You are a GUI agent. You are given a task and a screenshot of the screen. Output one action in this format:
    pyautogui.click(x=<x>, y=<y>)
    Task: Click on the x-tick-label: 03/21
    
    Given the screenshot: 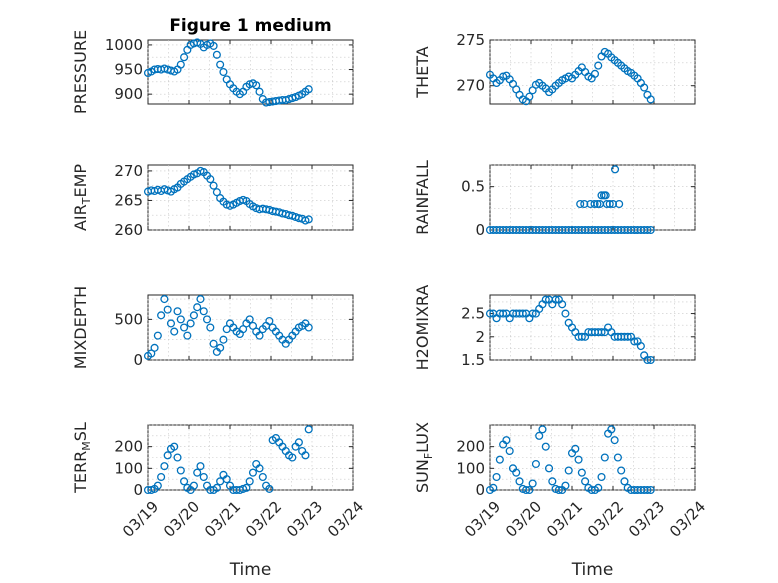 What is the action you would take?
    pyautogui.click(x=564, y=519)
    